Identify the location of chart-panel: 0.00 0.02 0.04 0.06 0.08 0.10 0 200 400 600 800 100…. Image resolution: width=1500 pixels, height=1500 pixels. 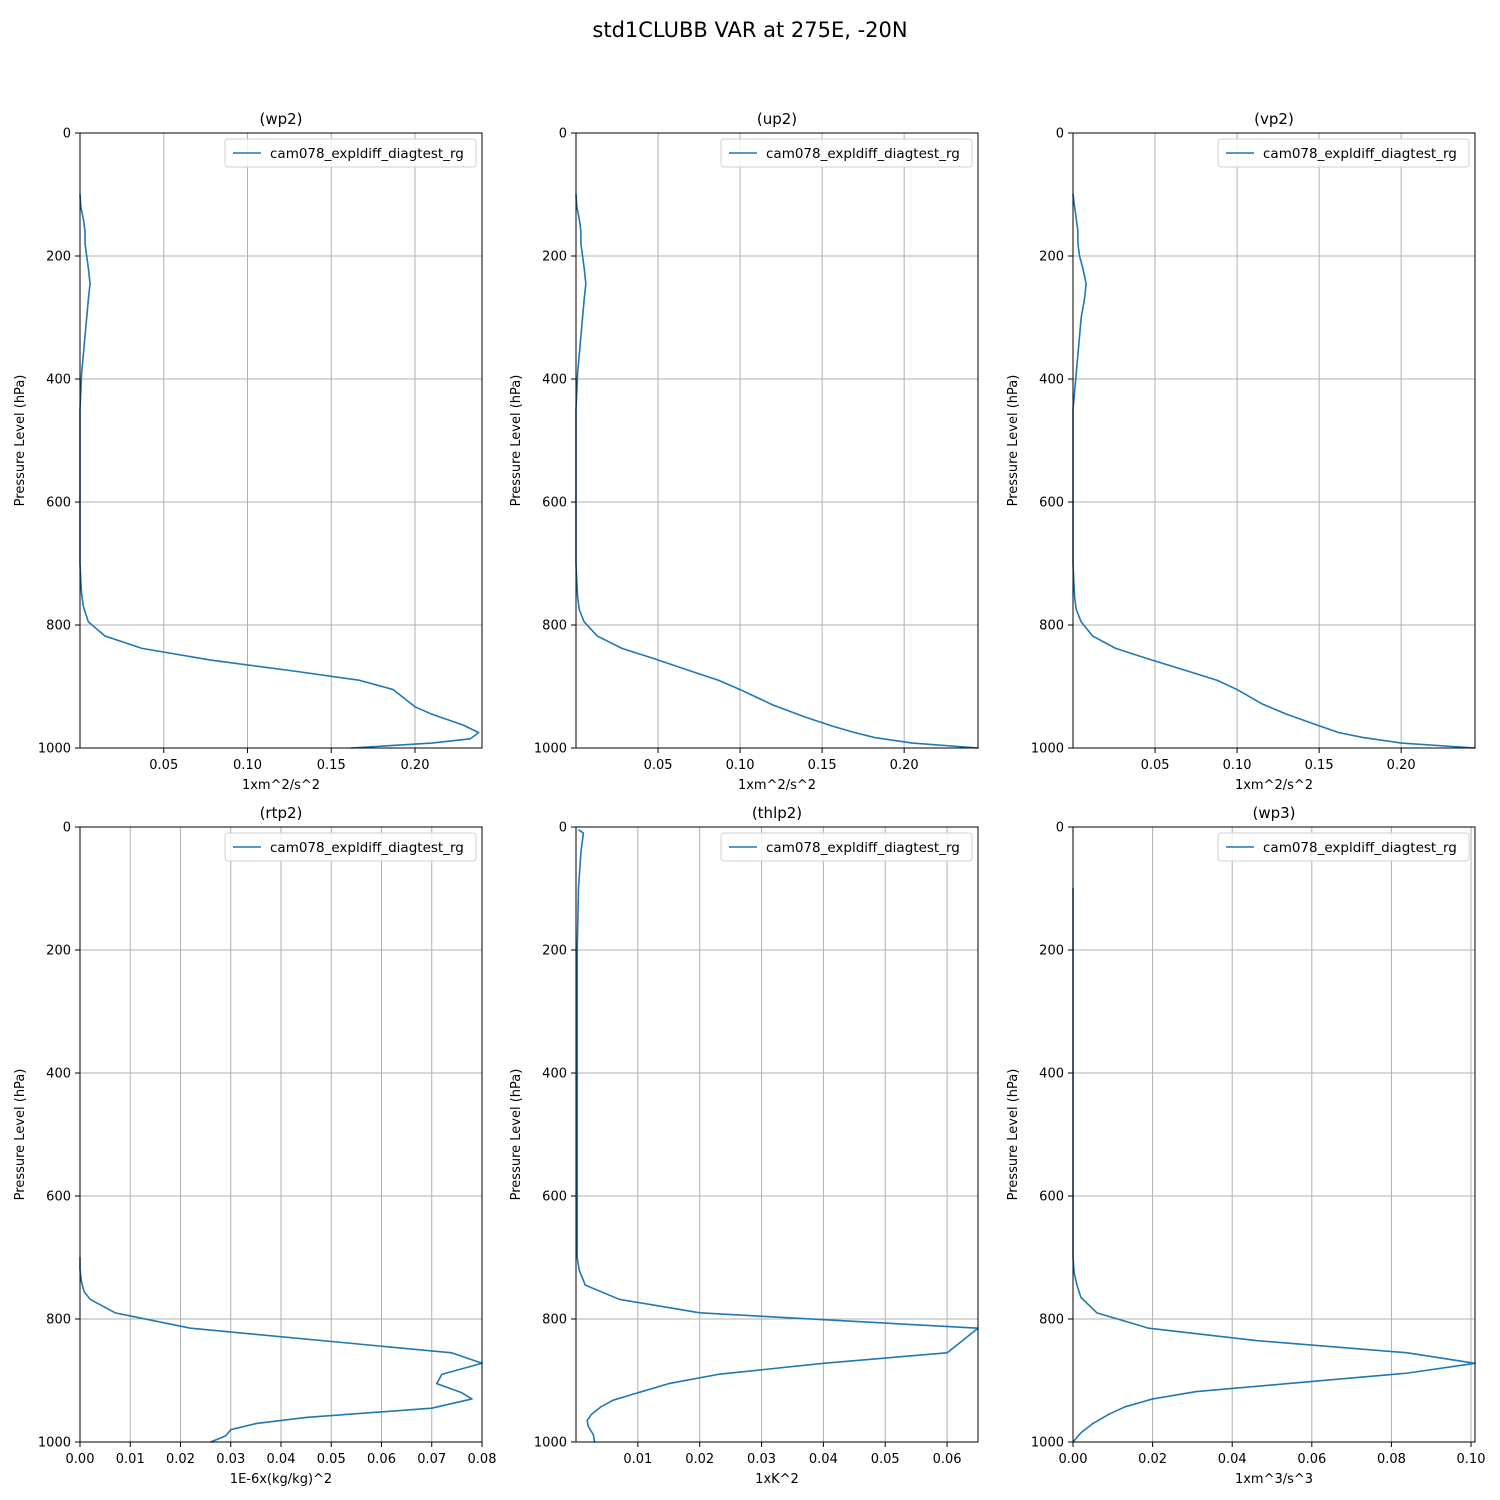
(1245, 1145).